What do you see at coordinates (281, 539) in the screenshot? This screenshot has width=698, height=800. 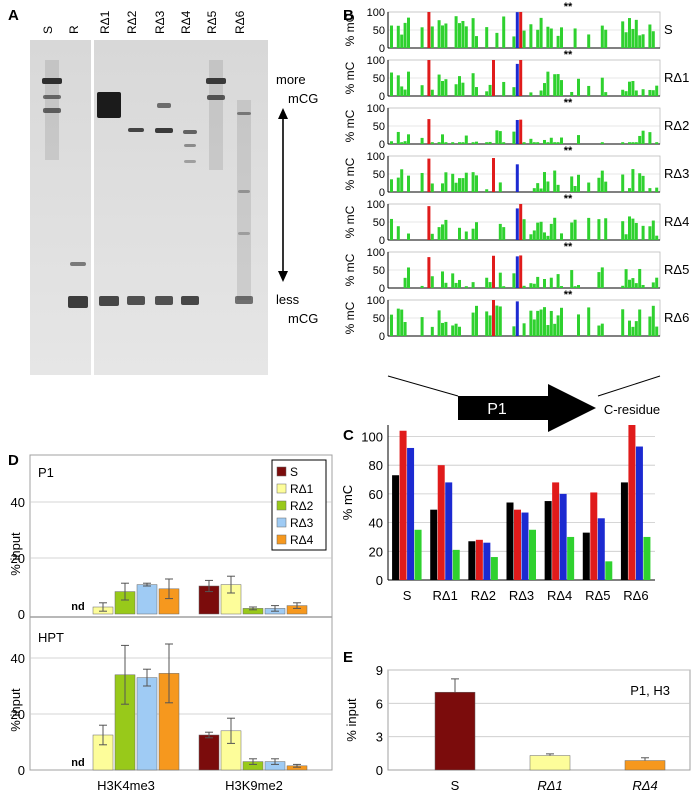 I see `legend-swatch` at bounding box center [281, 539].